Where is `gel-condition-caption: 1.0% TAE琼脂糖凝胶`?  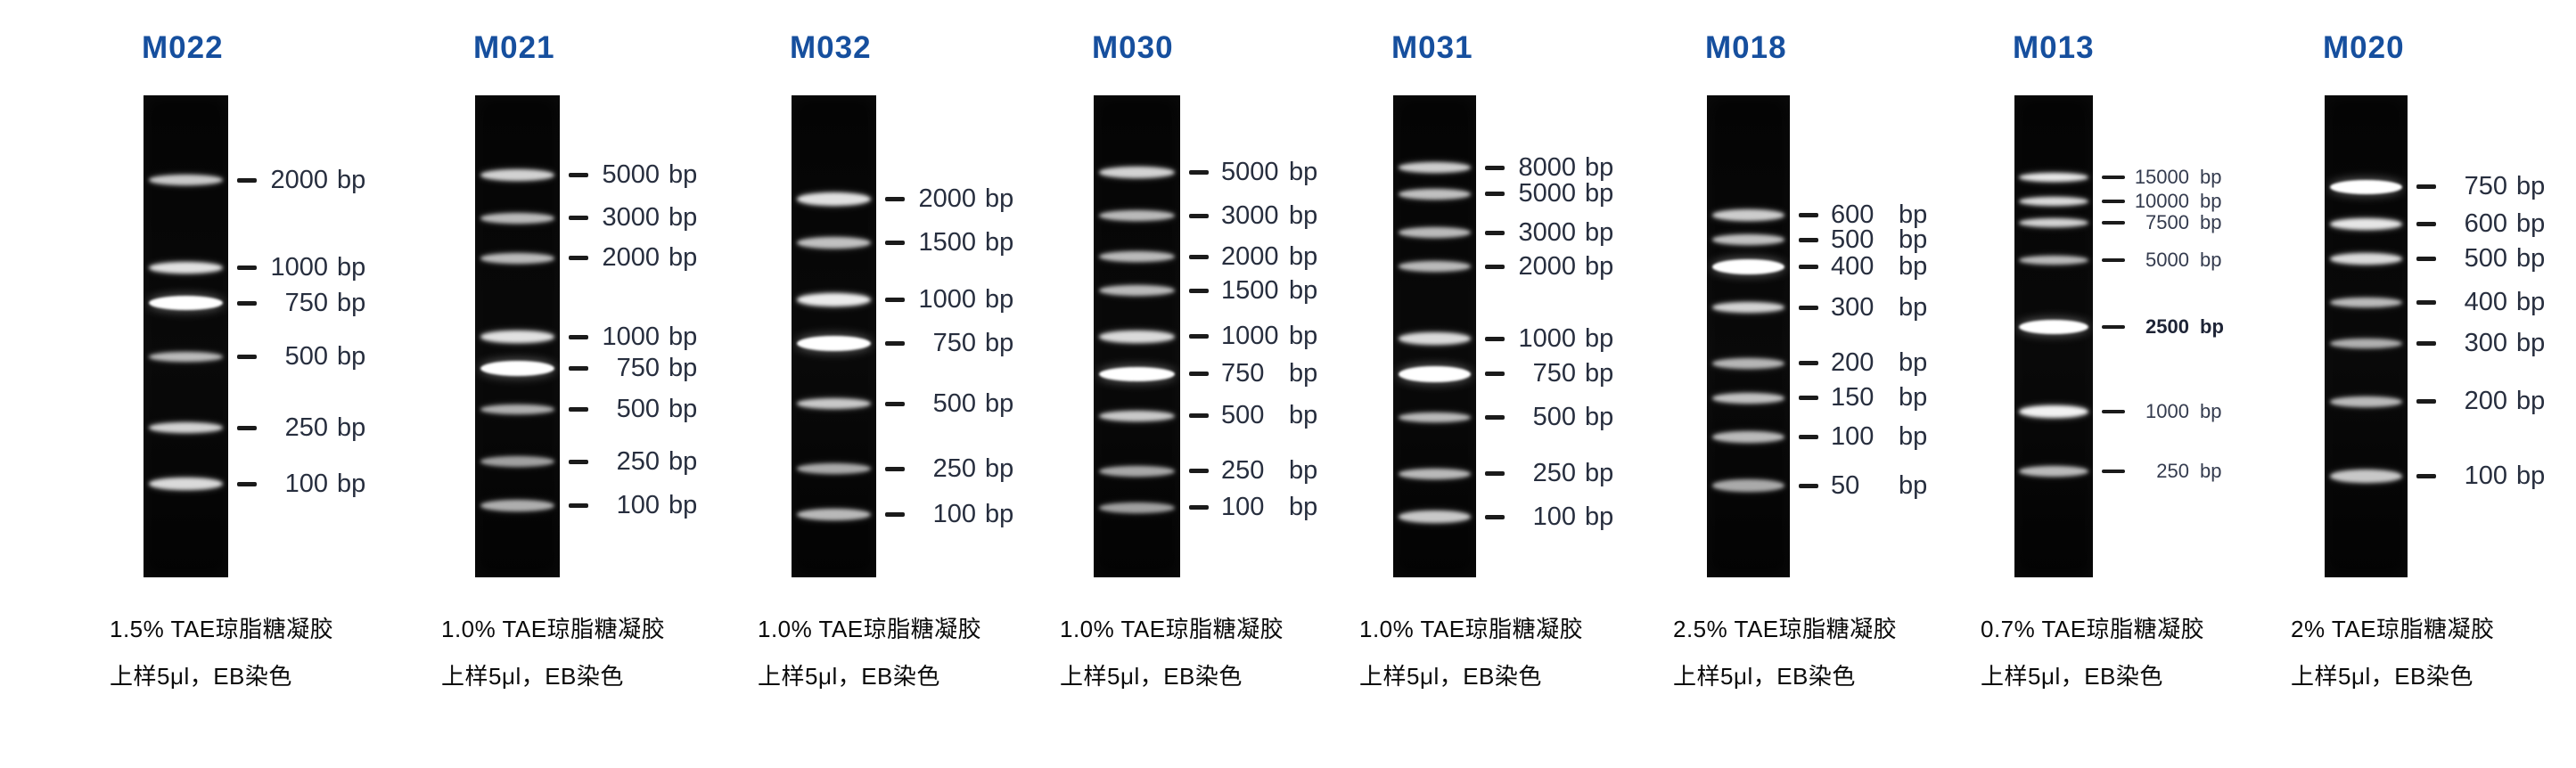
gel-condition-caption: 1.0% TAE琼脂糖凝胶 is located at coordinates (553, 629).